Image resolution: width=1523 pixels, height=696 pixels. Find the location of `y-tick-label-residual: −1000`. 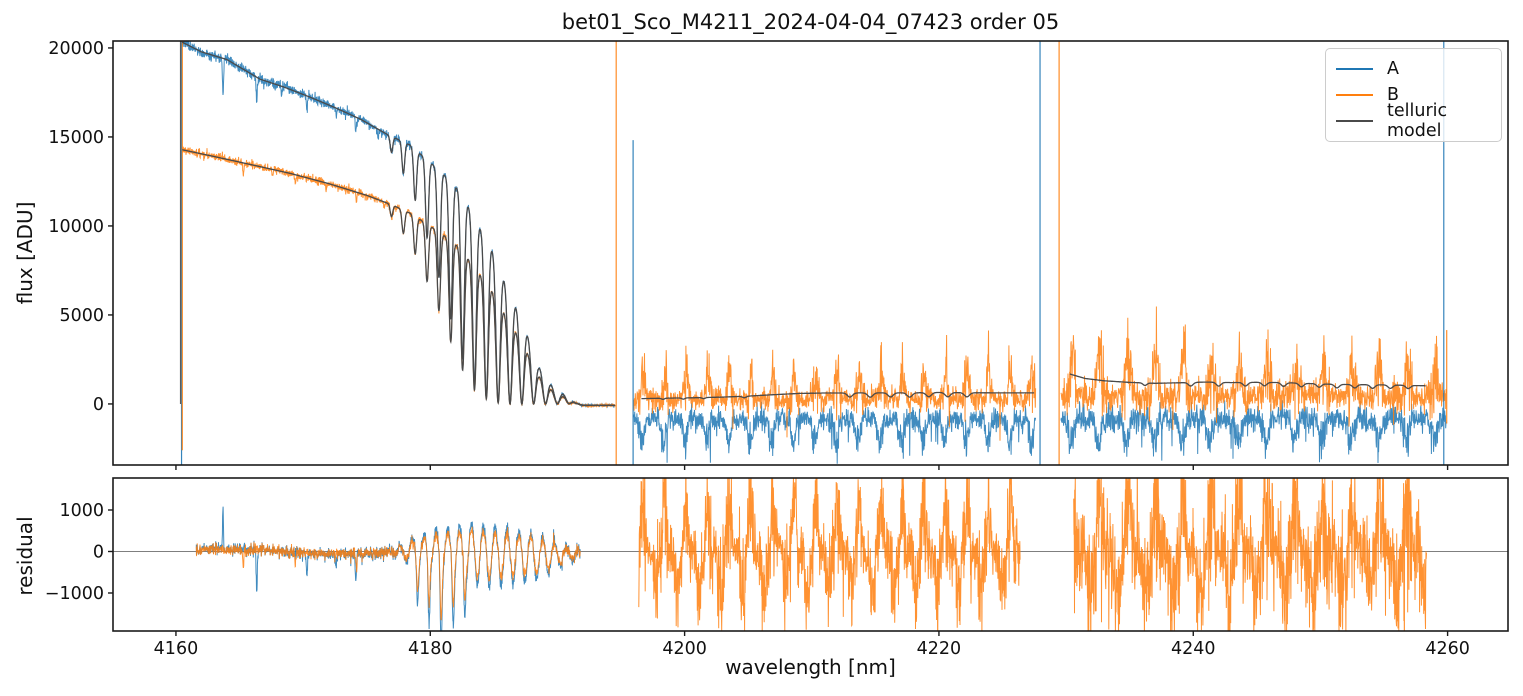

y-tick-label-residual: −1000 is located at coordinates (74, 594).